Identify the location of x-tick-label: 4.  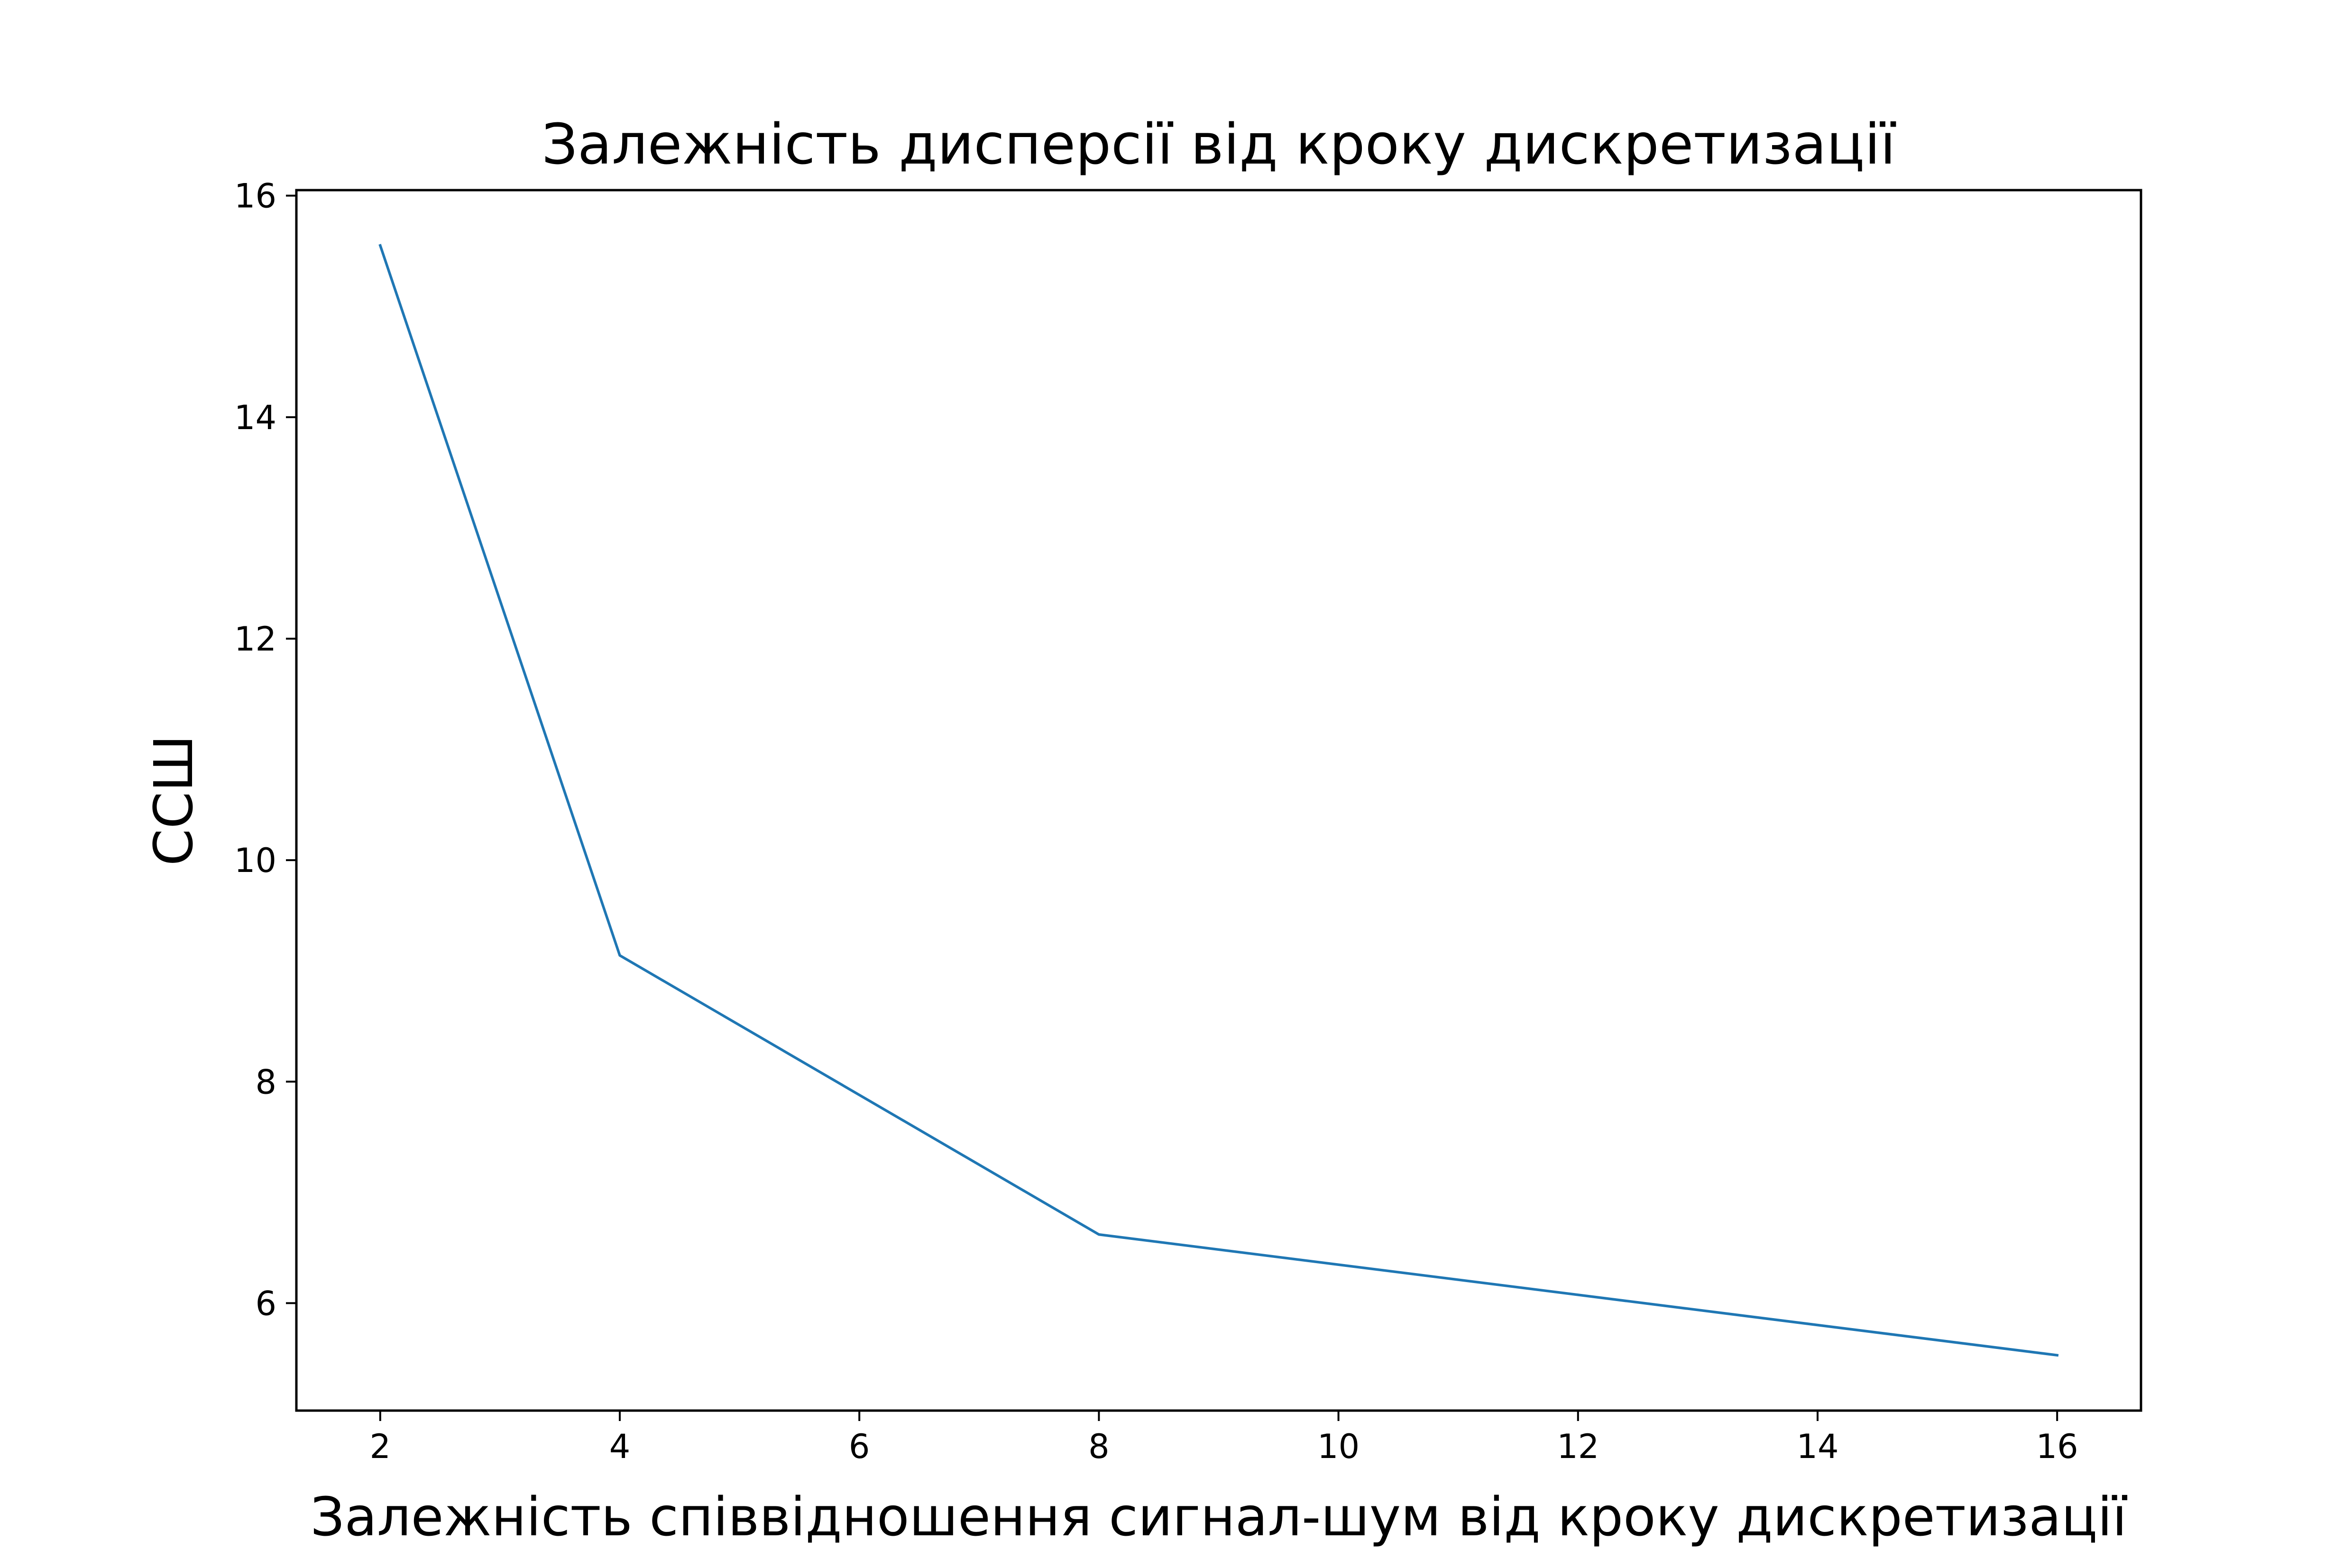
(620, 1446).